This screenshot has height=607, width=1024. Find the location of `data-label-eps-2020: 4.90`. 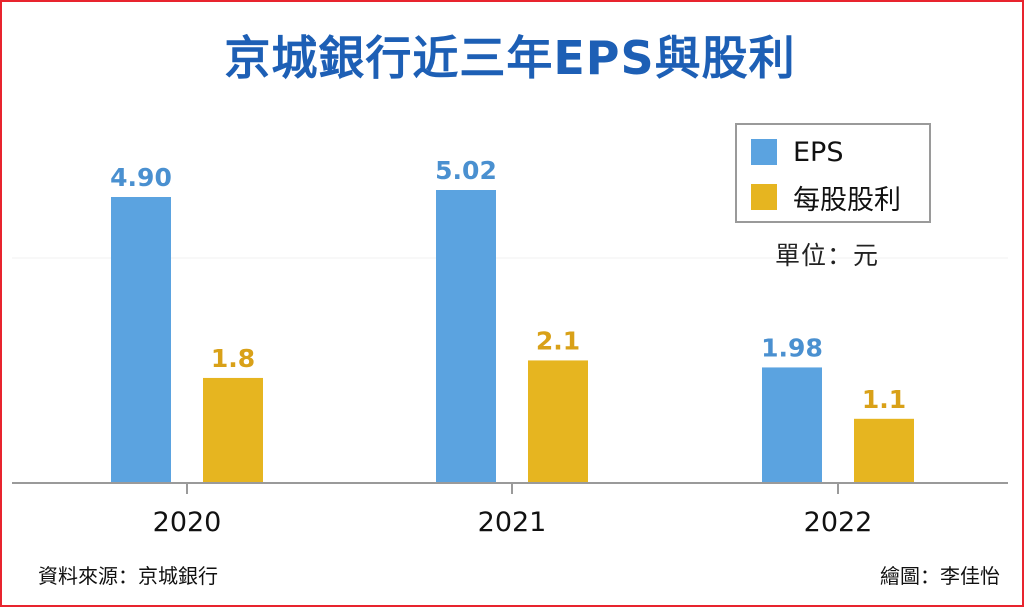

data-label-eps-2020: 4.90 is located at coordinates (141, 177).